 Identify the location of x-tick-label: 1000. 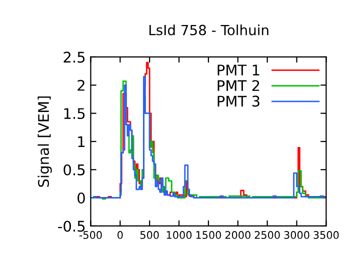
(179, 235).